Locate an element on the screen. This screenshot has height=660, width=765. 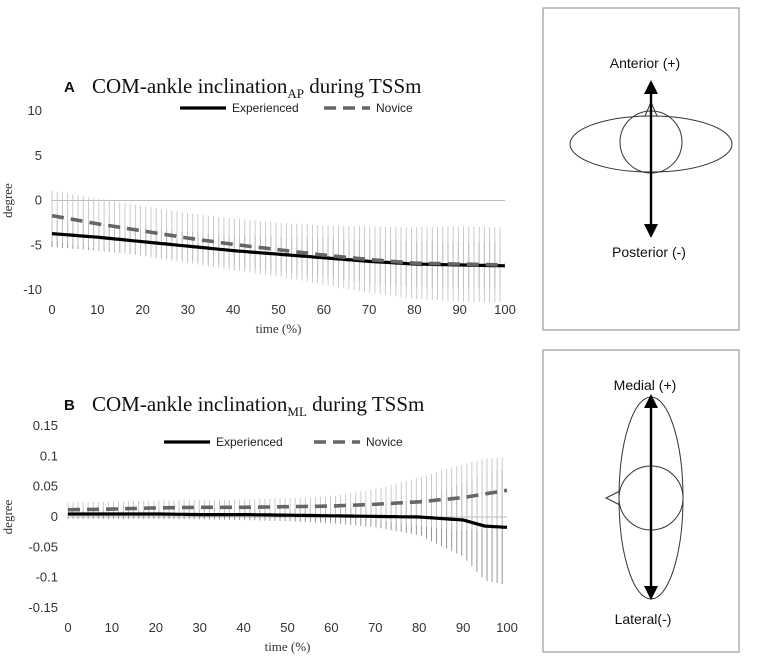
y-tick-label: -10 is located at coordinates (32, 289).